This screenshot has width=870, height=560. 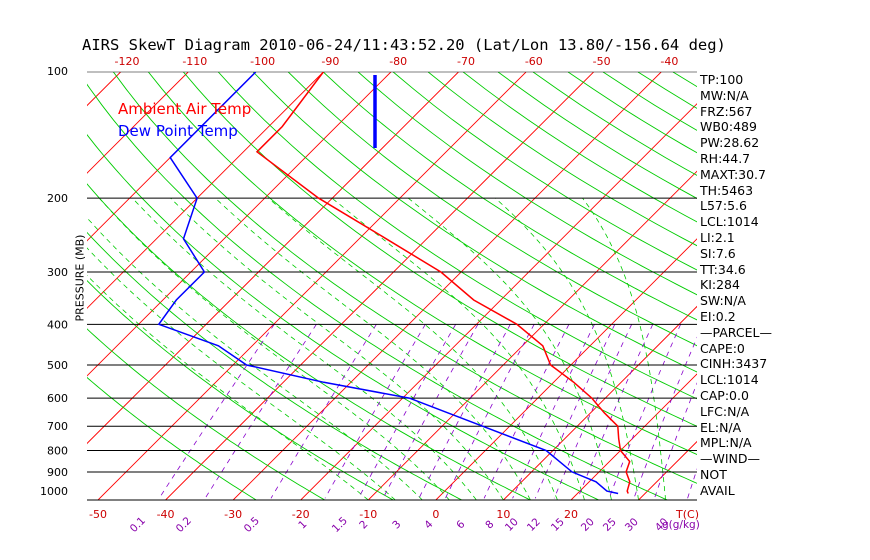 What do you see at coordinates (301, 514) in the screenshot?
I see `bottom-temp-tick-label: -20` at bounding box center [301, 514].